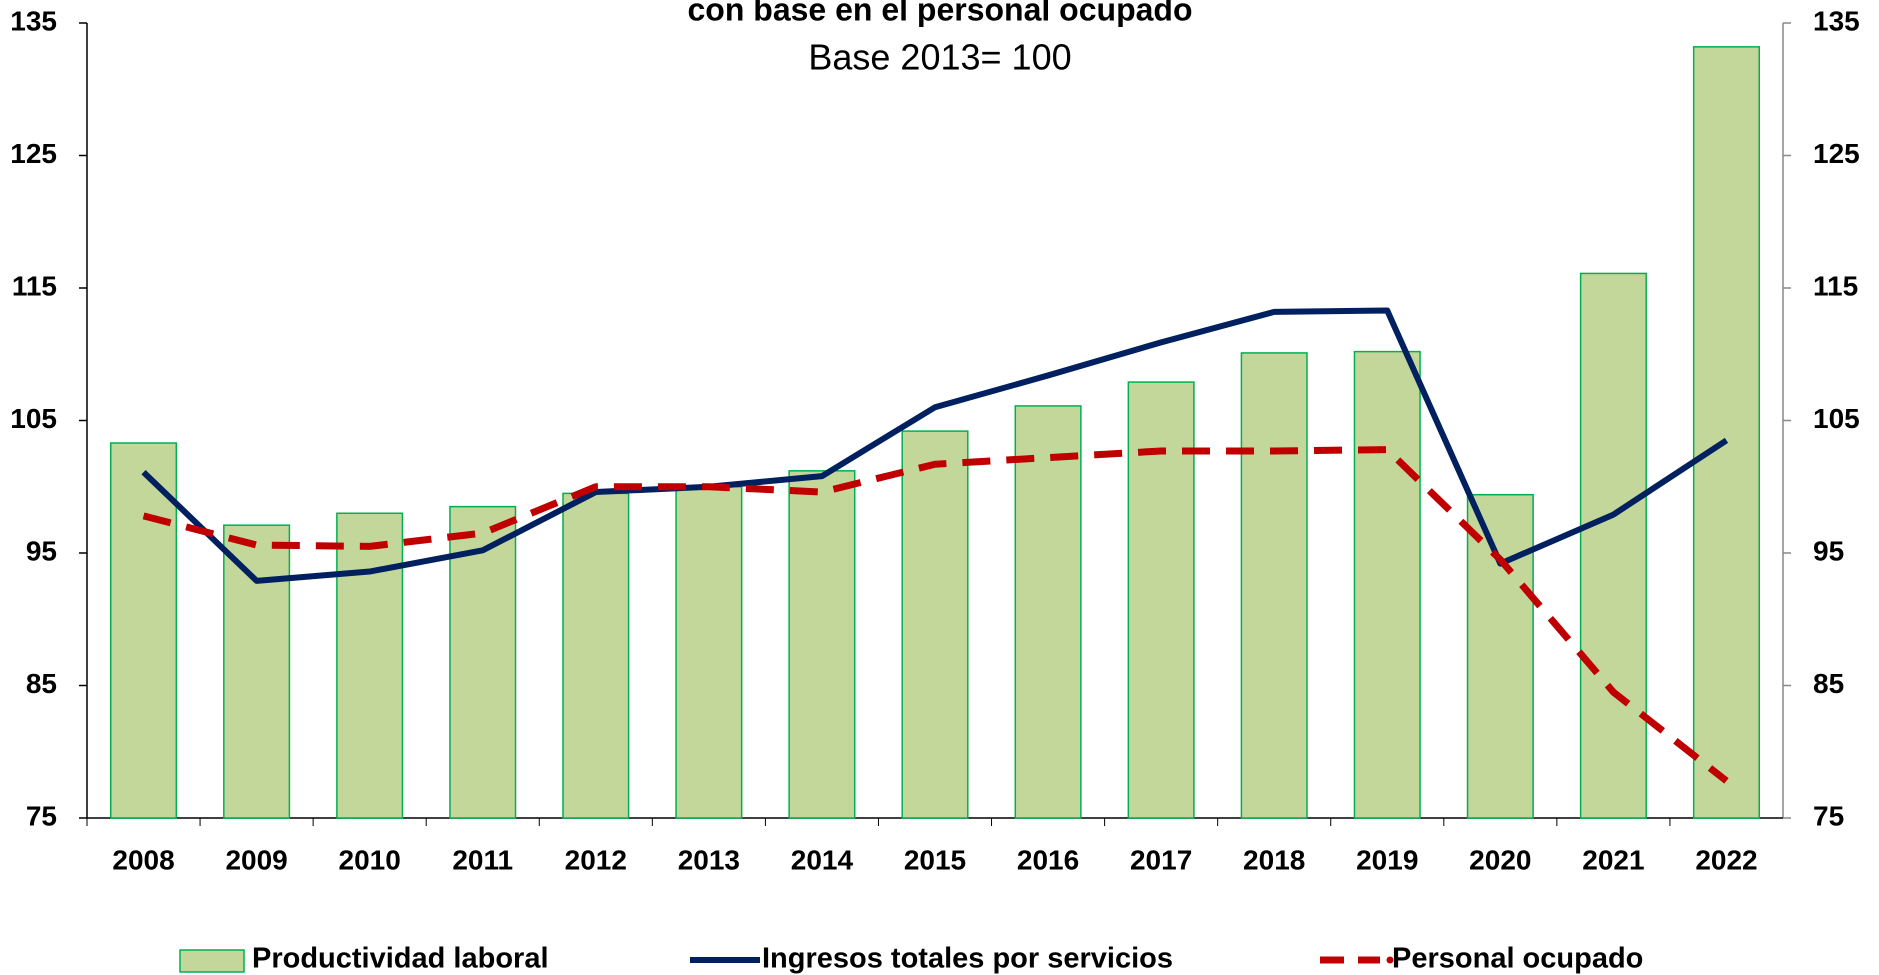 The width and height of the screenshot is (1879, 975). What do you see at coordinates (482, 859) in the screenshot?
I see `x-tick-label: 2011` at bounding box center [482, 859].